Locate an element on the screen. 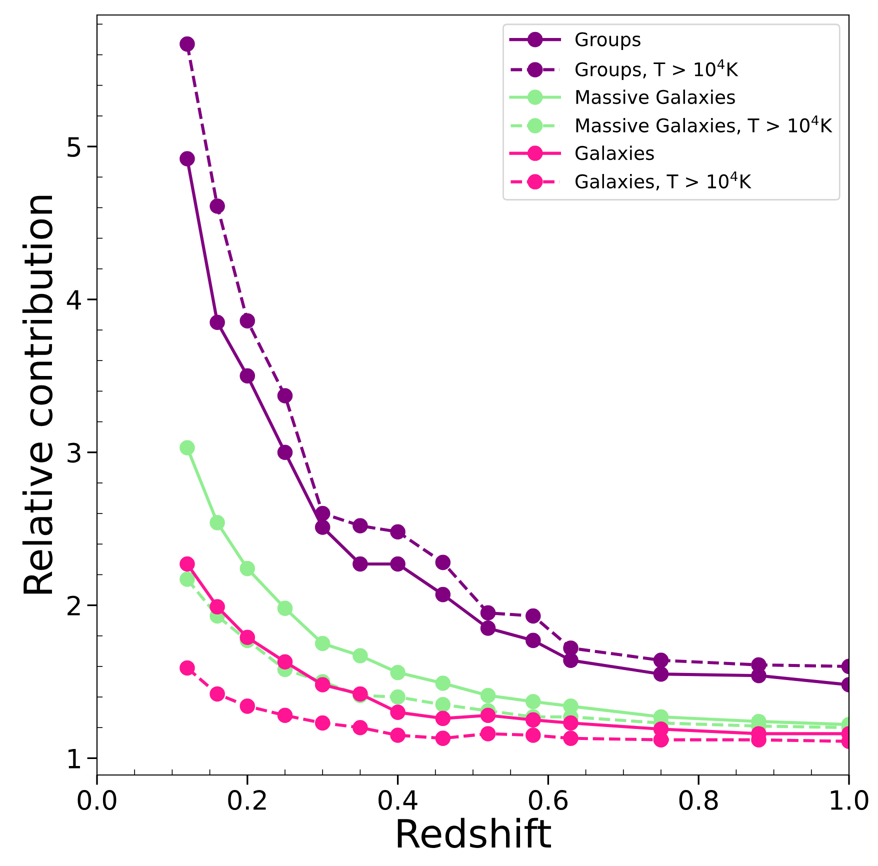 Image resolution: width=878 pixels, height=866 pixels. x-tick-label: 0.4 is located at coordinates (398, 800).